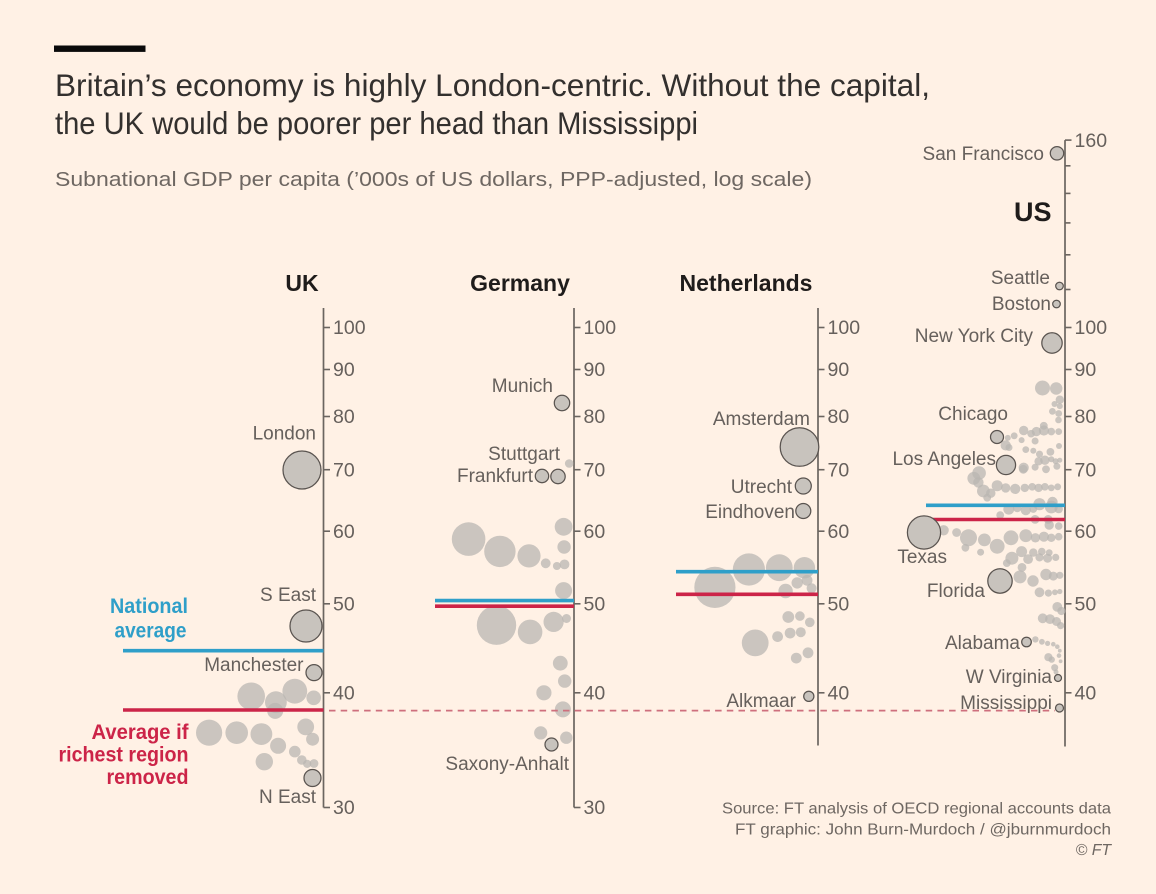 The height and width of the screenshot is (894, 1156). I want to click on svg-text: Amsterdam, so click(761, 419).